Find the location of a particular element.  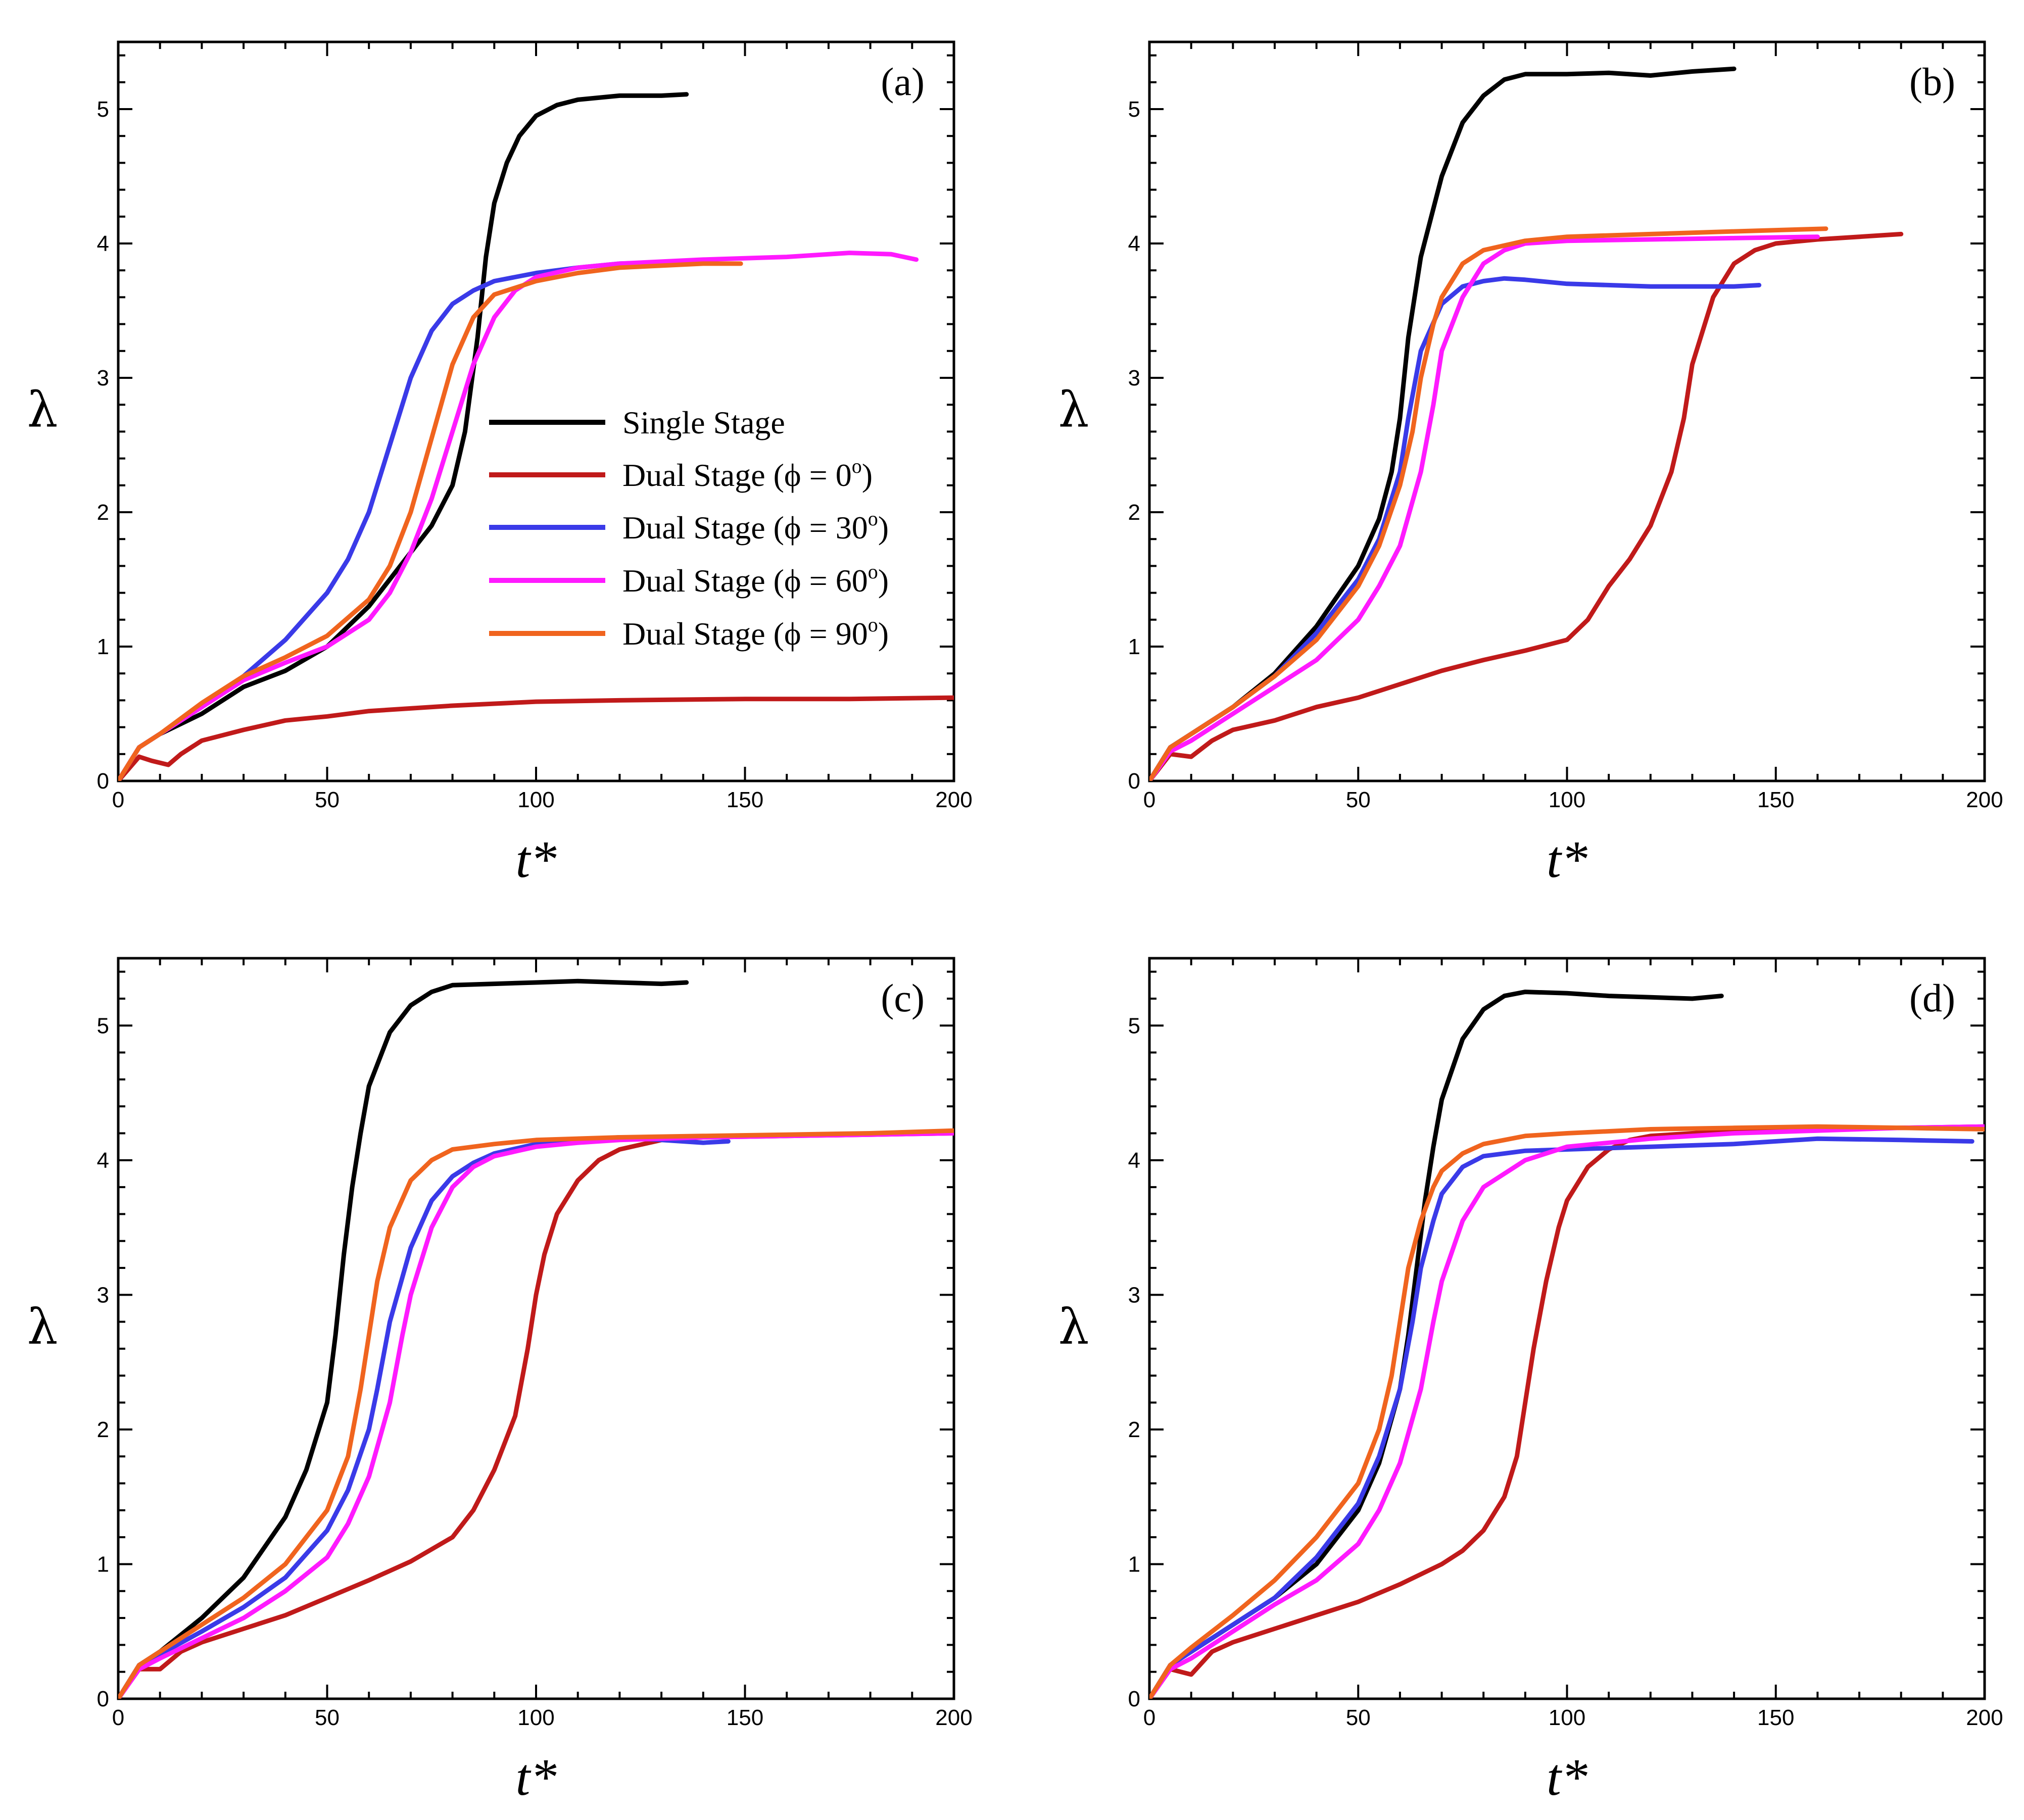

panel-label: (a) is located at coordinates (903, 82).